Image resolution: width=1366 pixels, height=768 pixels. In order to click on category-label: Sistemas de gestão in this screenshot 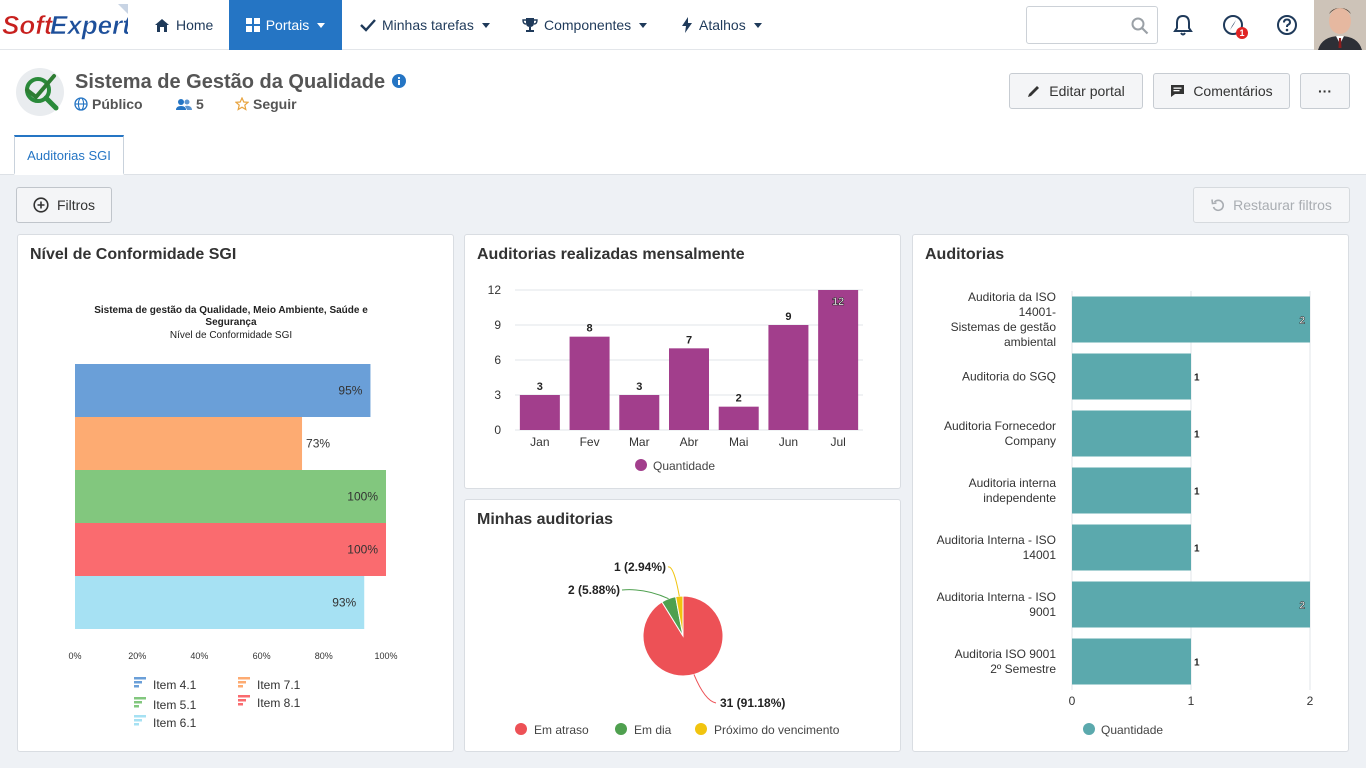, I will do `click(1004, 327)`.